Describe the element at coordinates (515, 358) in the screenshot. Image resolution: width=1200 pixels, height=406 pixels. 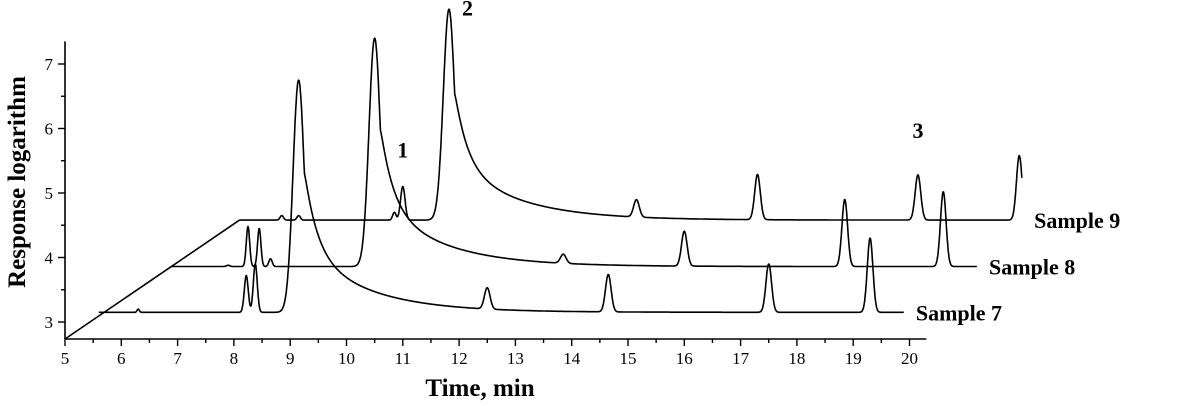
I see `x-tick-label: 13` at that location.